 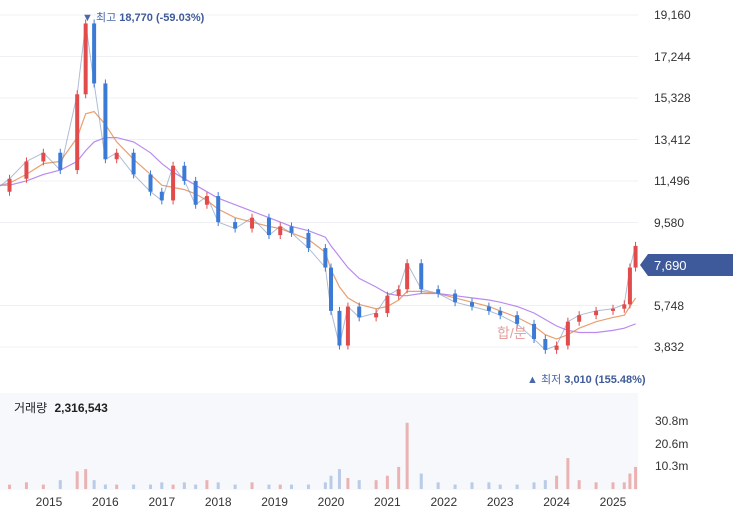 What do you see at coordinates (323, 455) in the screenshot?
I see `volume-bars` at bounding box center [323, 455].